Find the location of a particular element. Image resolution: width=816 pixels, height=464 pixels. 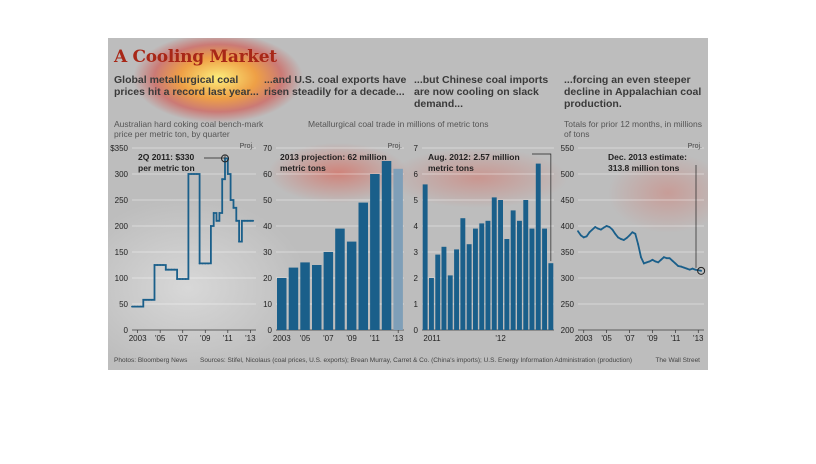

y-tick-label: $350 is located at coordinates (119, 148).